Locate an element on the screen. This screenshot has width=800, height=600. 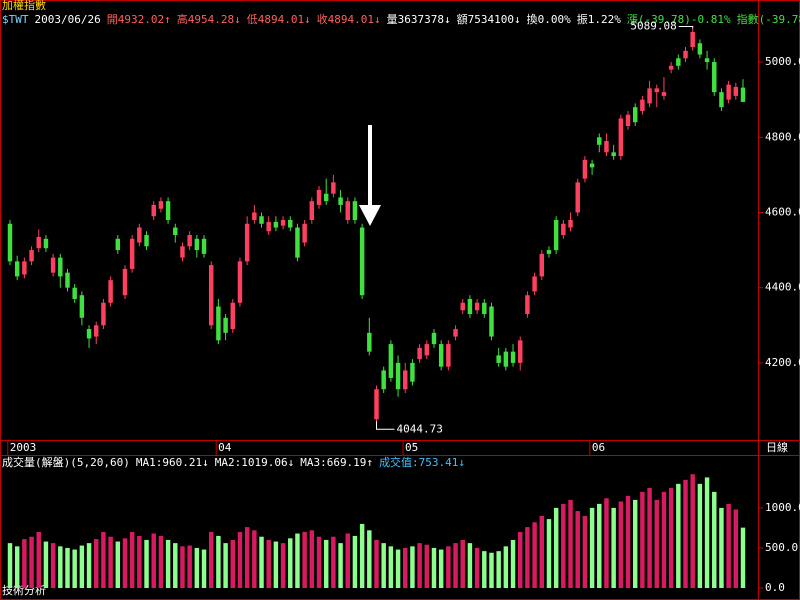
x-tick-label: 06 is located at coordinates (598, 447).